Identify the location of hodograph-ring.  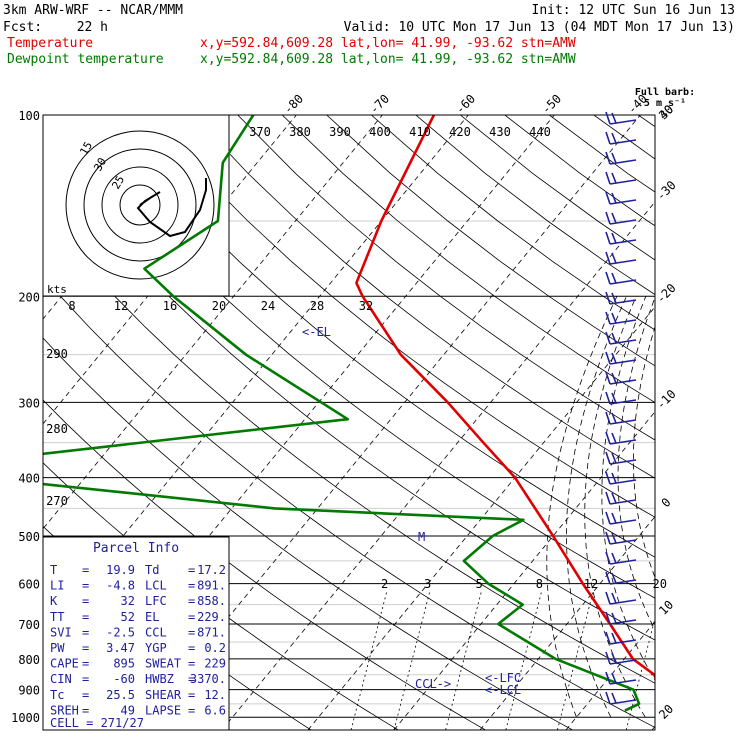
(140, 205).